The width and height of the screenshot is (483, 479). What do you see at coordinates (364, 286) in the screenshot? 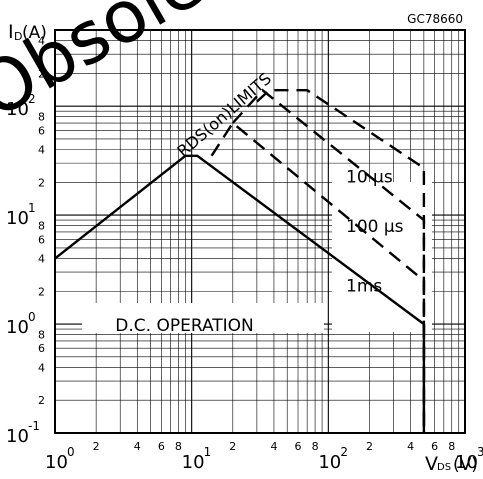
I see `annotation-label: 1ms` at bounding box center [364, 286].